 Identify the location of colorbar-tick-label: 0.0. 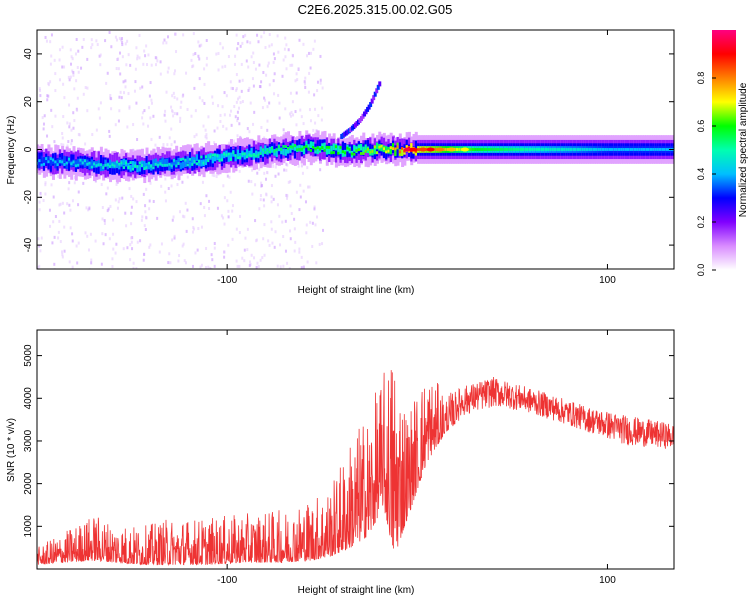
(701, 270).